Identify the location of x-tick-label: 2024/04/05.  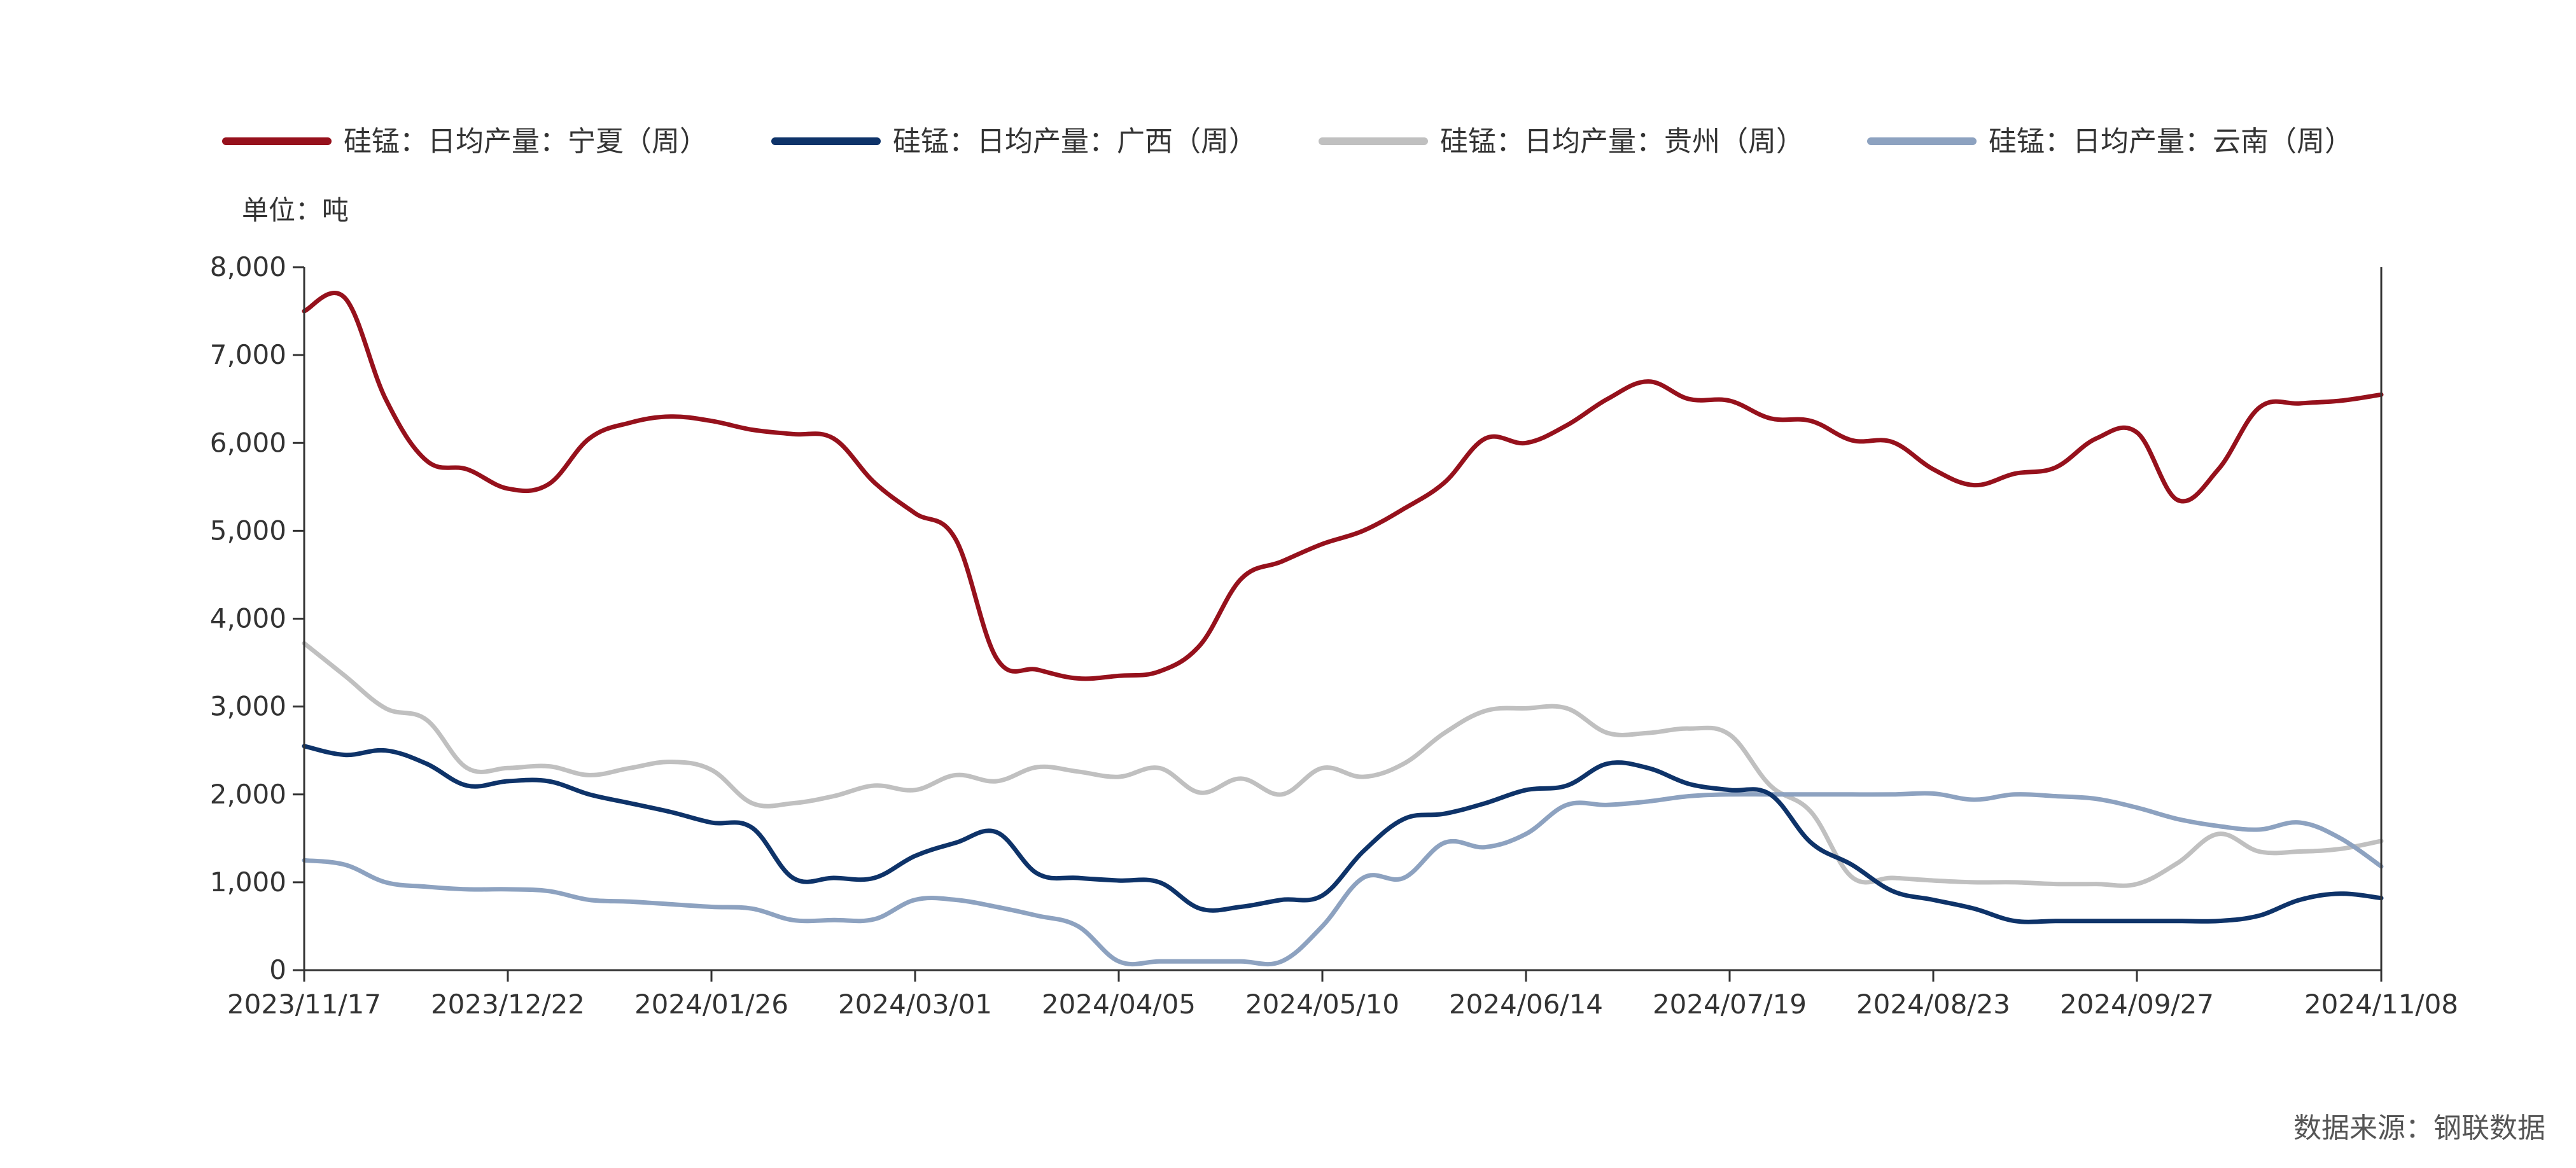
(1119, 1004).